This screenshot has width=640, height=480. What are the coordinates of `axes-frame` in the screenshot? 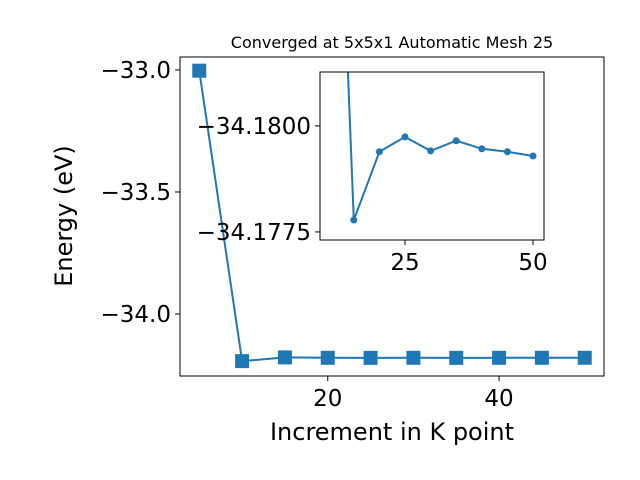 It's located at (432, 156).